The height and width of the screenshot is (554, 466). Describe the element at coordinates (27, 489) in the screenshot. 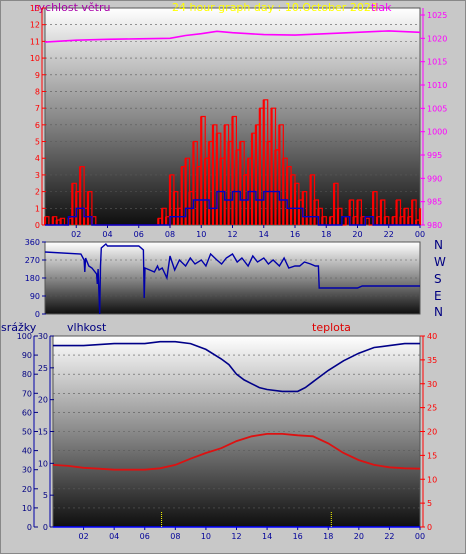

I see `rain-axis-tick-label-2: 20` at that location.